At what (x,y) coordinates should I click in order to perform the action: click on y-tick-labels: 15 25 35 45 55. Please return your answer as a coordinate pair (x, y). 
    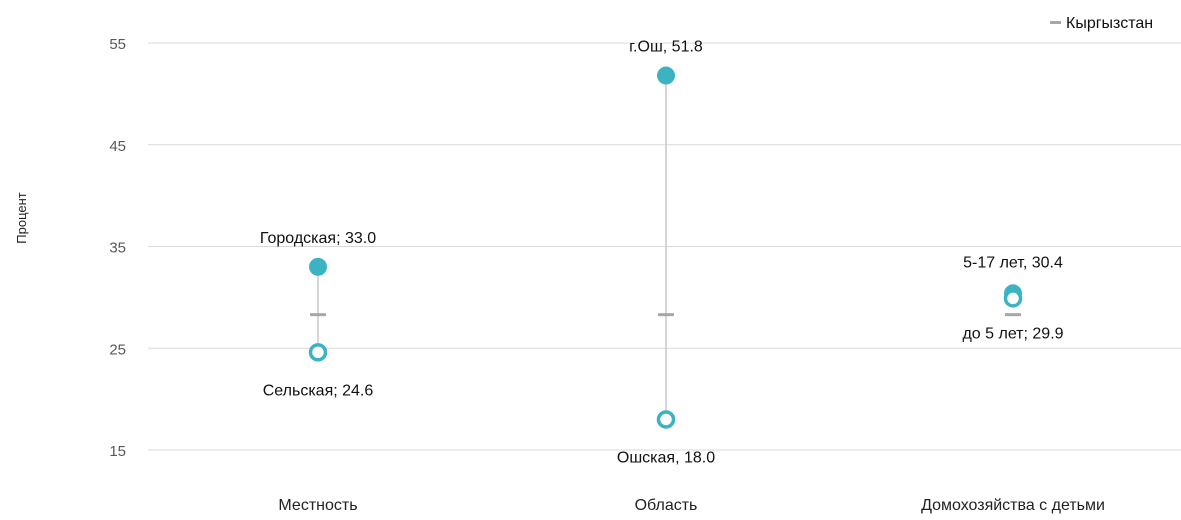
    Looking at the image, I should click on (117, 248).